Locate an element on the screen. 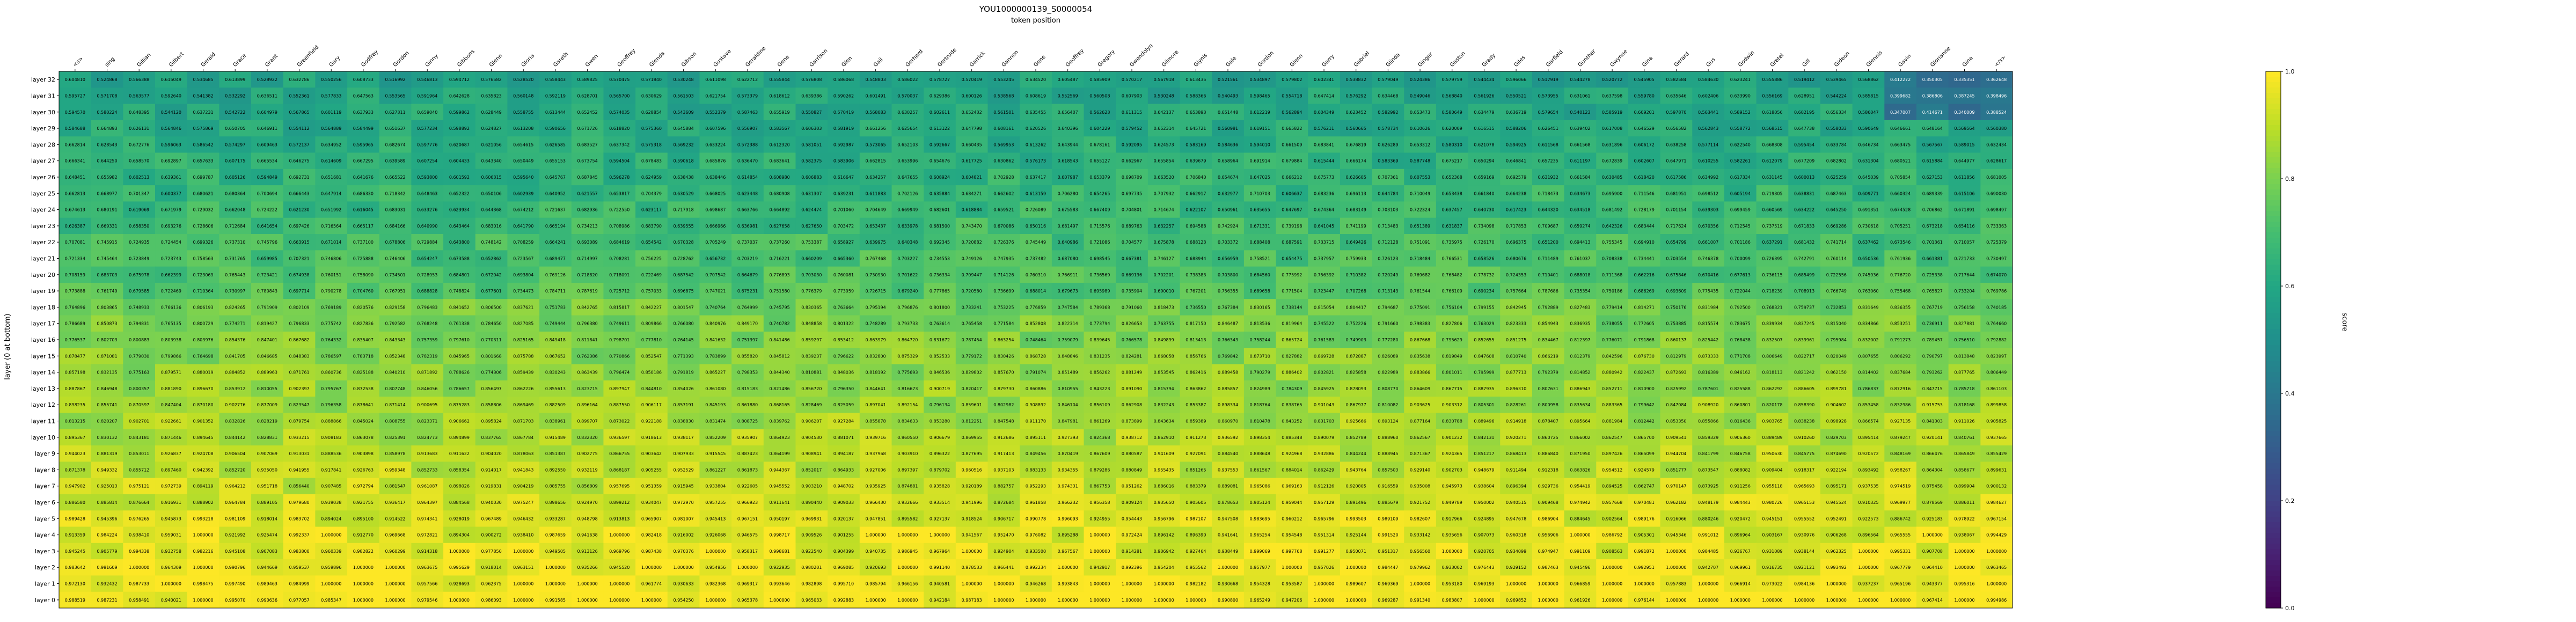 The width and height of the screenshot is (2576, 622). heatmap-cell-value: 0.960212 is located at coordinates (1292, 518).